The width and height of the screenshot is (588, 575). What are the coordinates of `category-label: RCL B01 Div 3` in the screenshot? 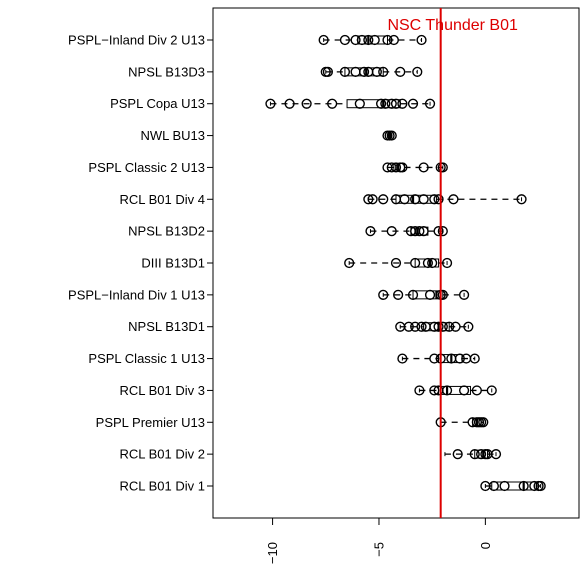 It's located at (163, 390).